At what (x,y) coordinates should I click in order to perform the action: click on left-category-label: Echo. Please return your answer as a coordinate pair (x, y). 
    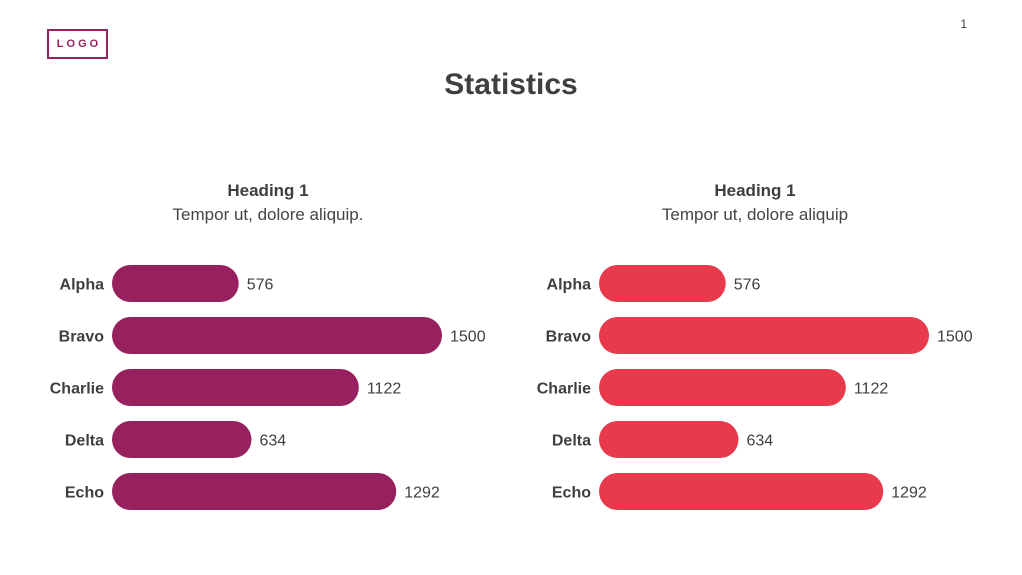
    Looking at the image, I should click on (84, 493).